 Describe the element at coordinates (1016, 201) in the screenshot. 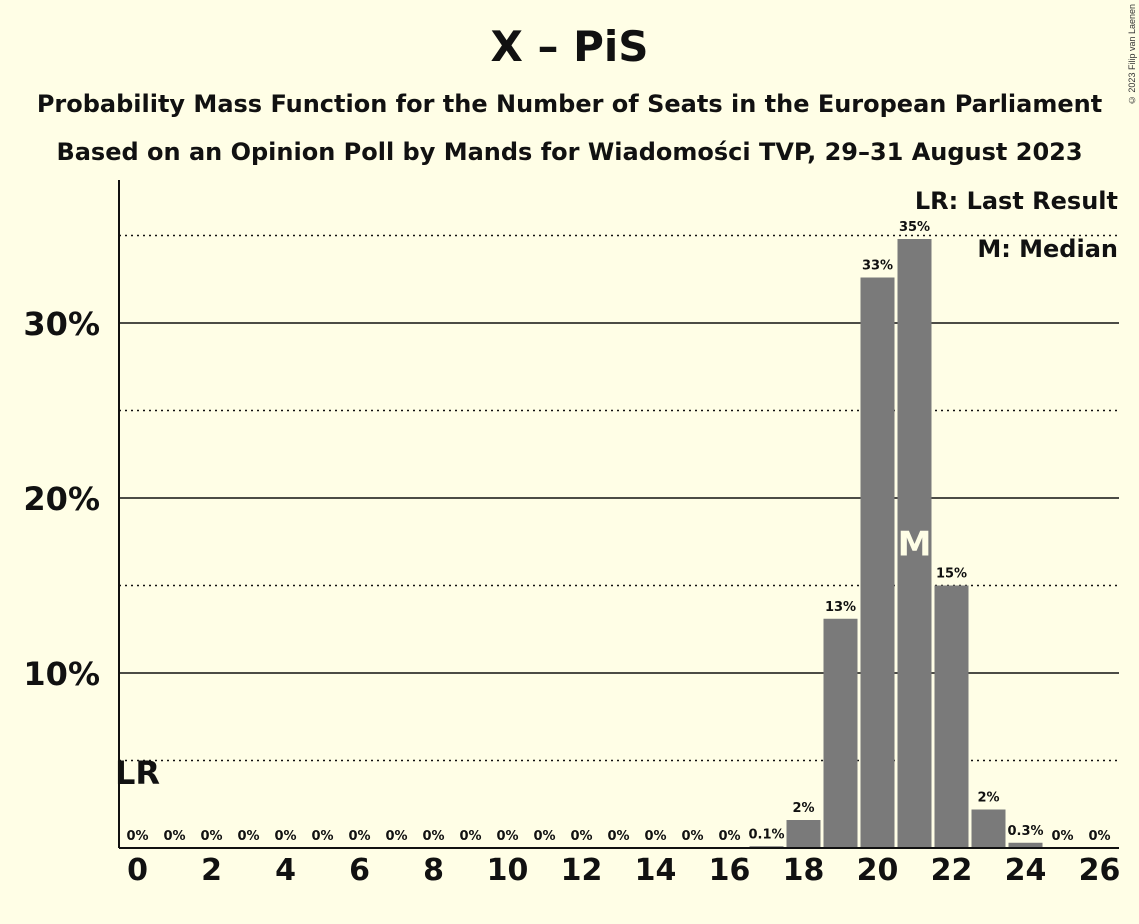

I see `legend-last-result: LR: Last Result` at that location.